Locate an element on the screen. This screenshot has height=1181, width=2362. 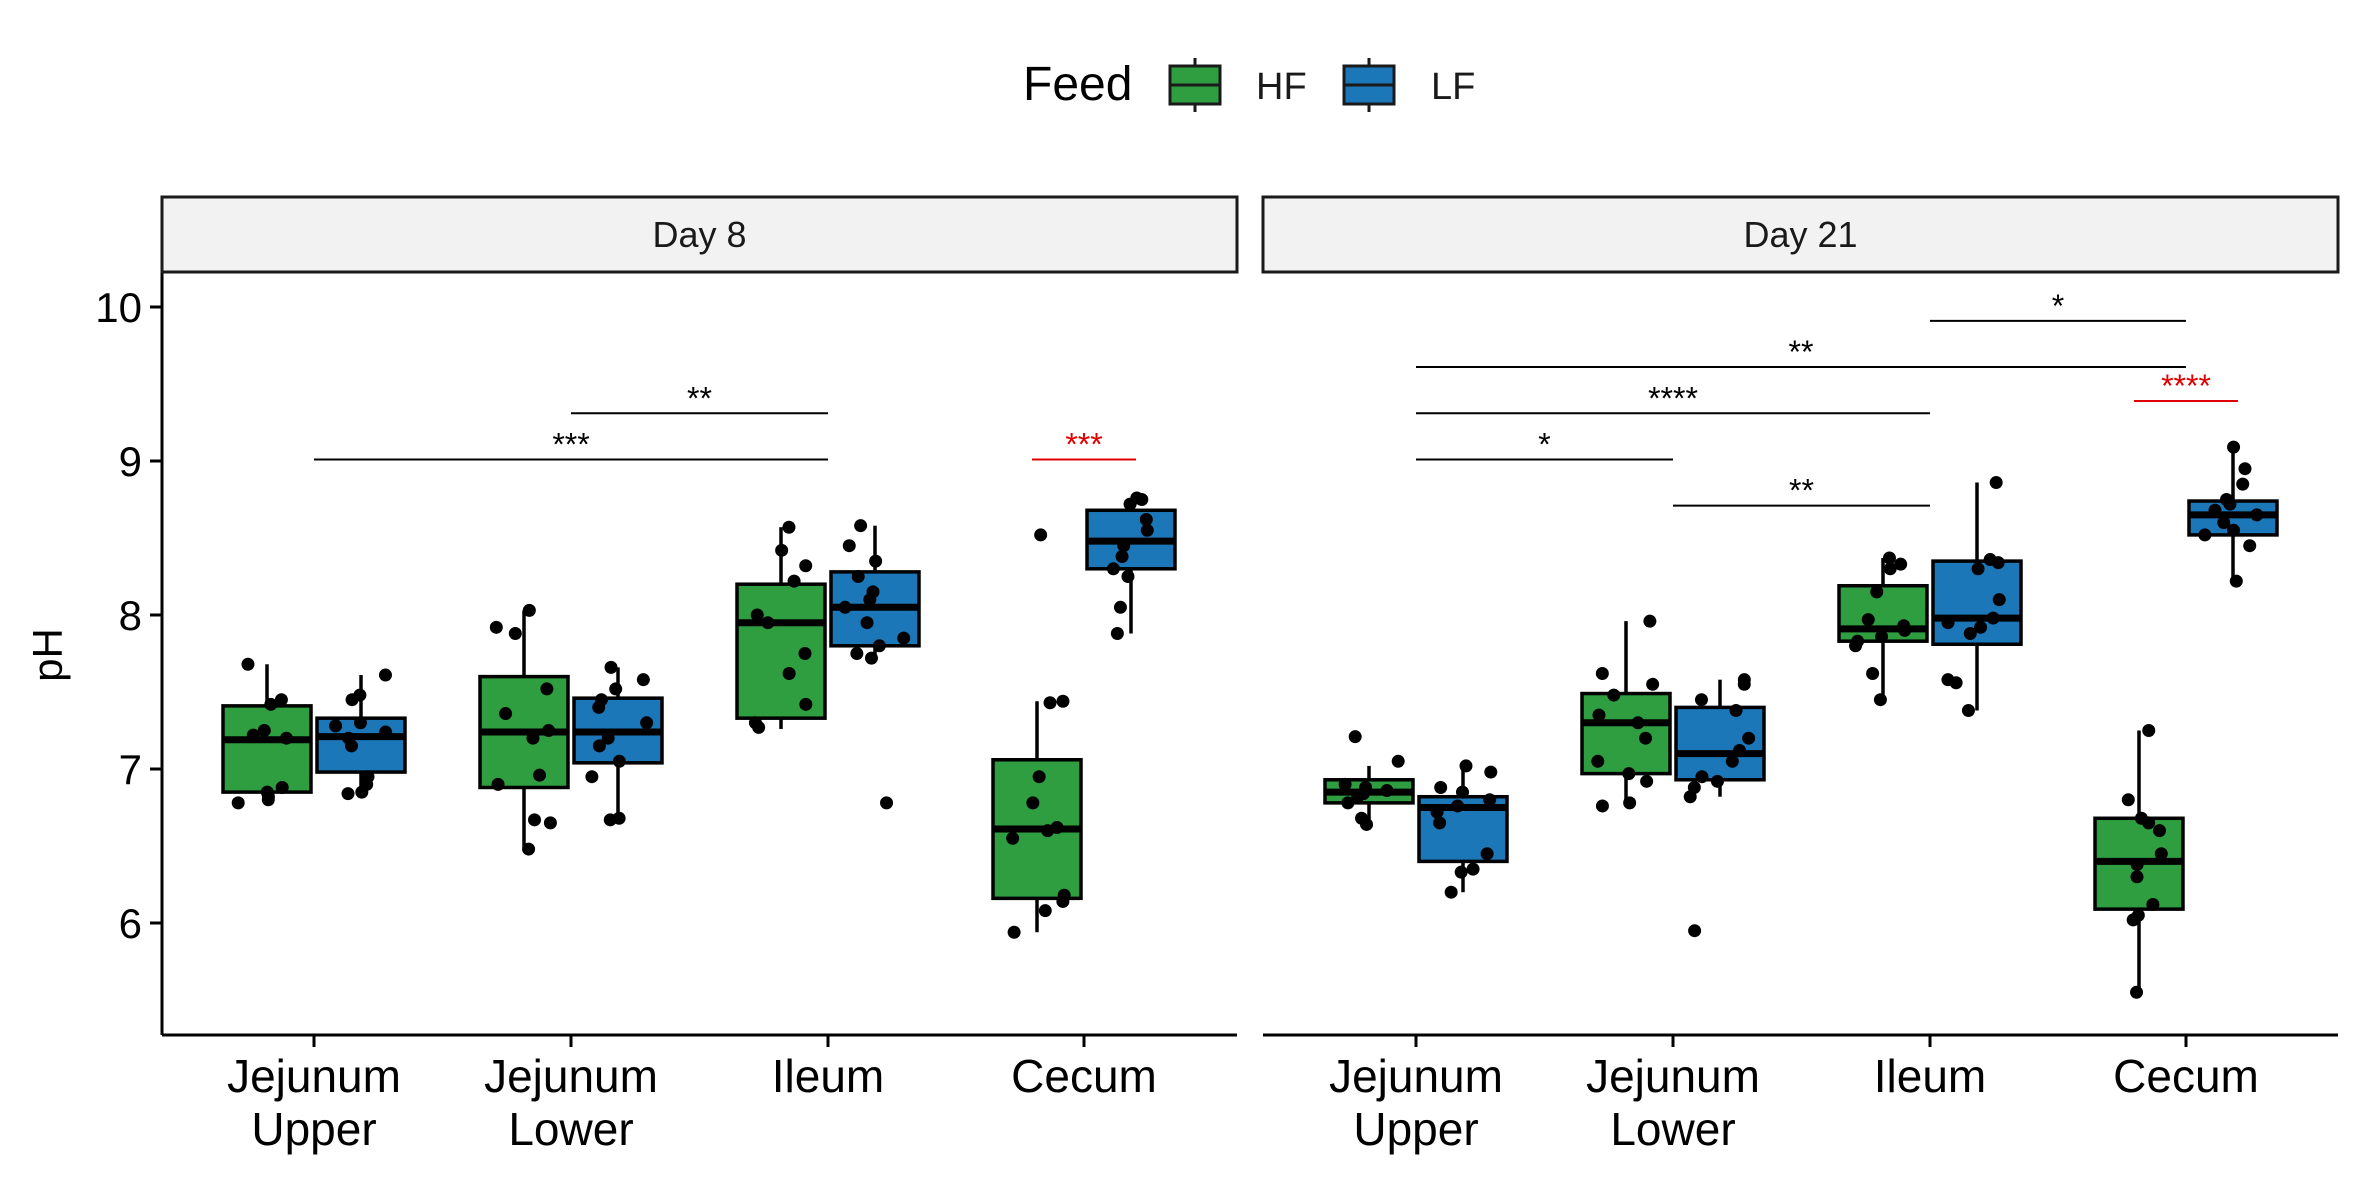
significance-label: * is located at coordinates (2058, 306).